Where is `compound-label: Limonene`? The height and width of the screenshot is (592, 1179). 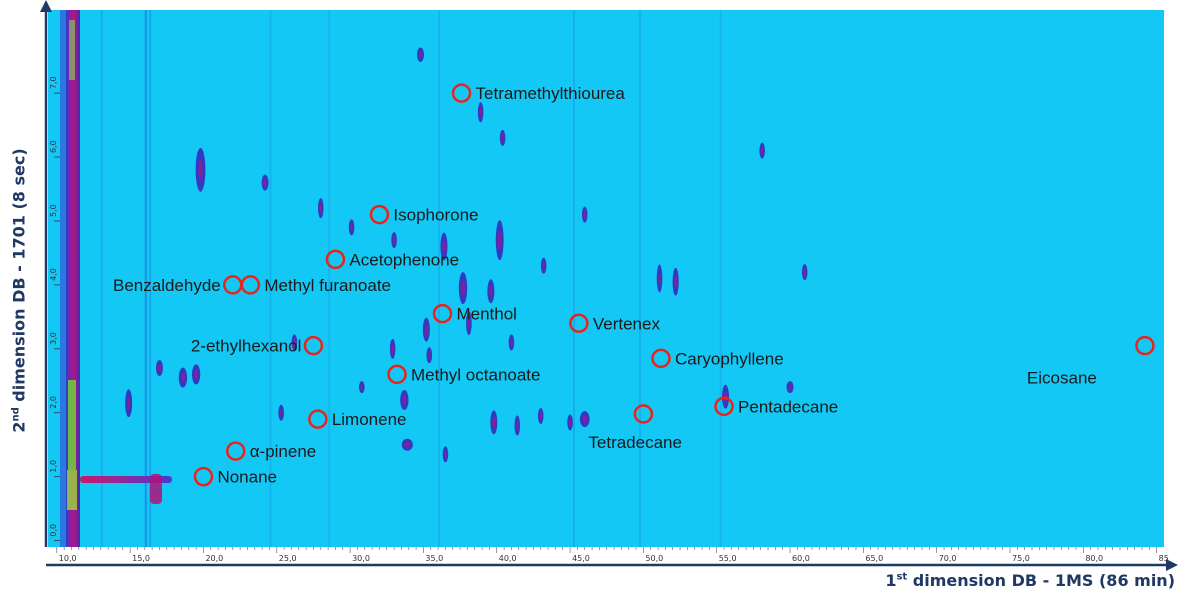 compound-label: Limonene is located at coordinates (369, 419).